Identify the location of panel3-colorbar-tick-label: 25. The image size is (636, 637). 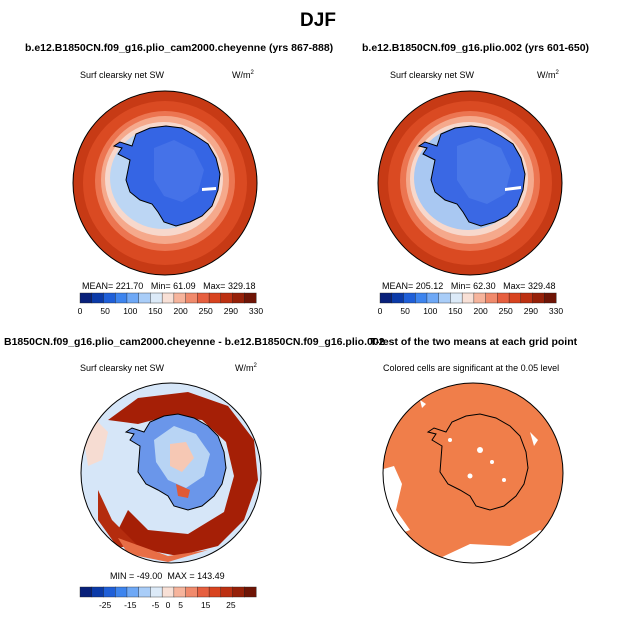
(231, 605).